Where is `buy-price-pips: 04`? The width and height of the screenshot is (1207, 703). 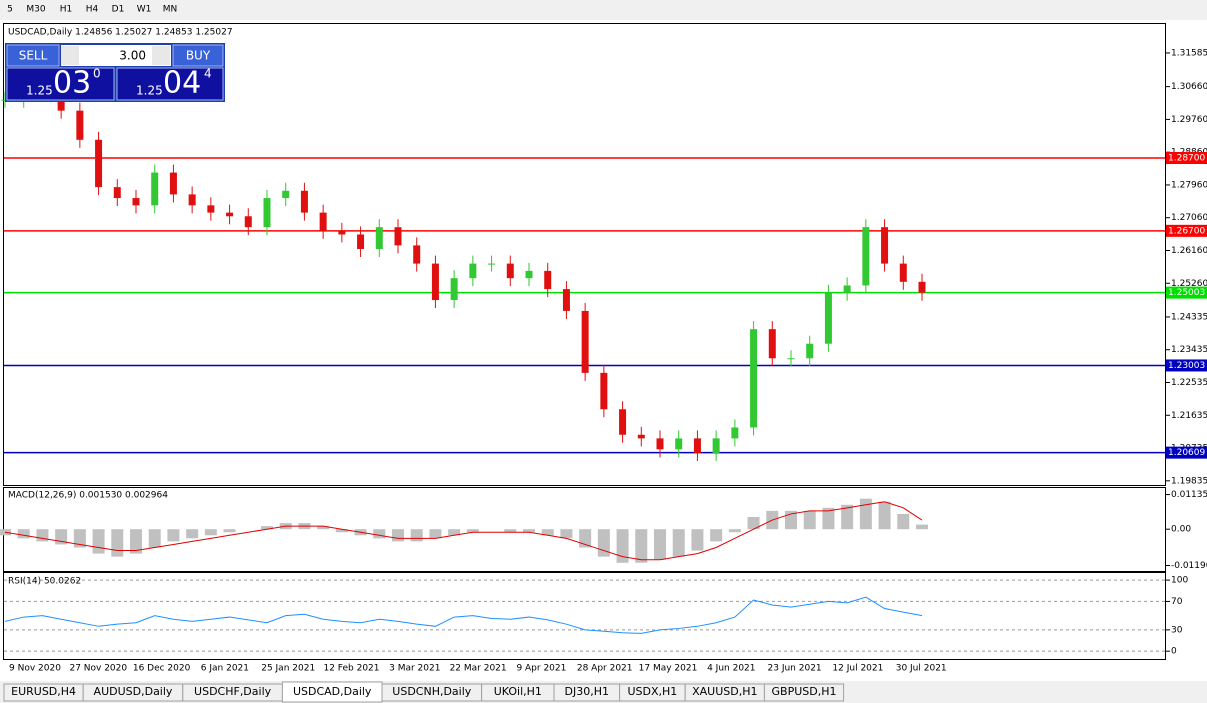 buy-price-pips: 04 is located at coordinates (182, 83).